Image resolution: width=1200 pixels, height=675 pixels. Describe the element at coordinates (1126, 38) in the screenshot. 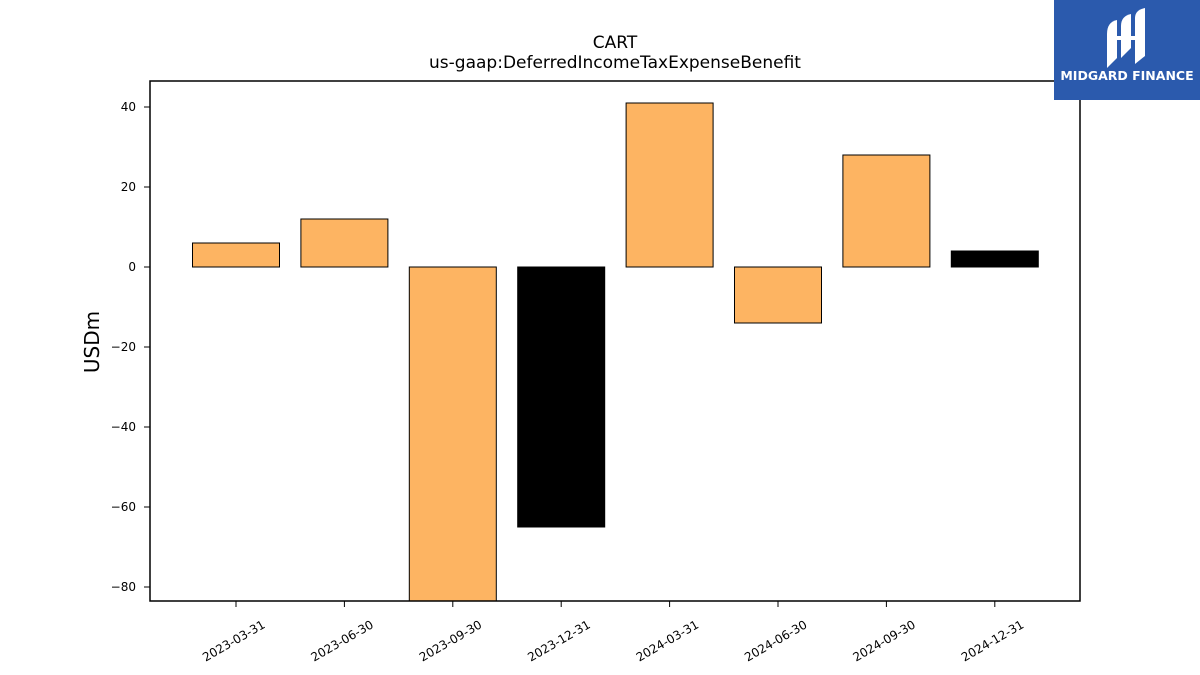

I see `midgard-logo-icon` at that location.